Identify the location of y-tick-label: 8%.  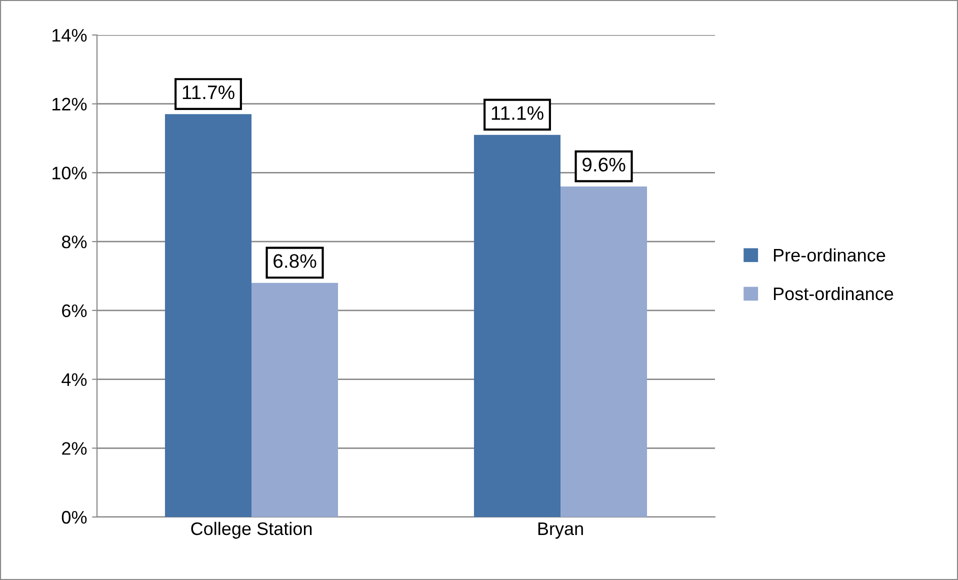
(74, 242).